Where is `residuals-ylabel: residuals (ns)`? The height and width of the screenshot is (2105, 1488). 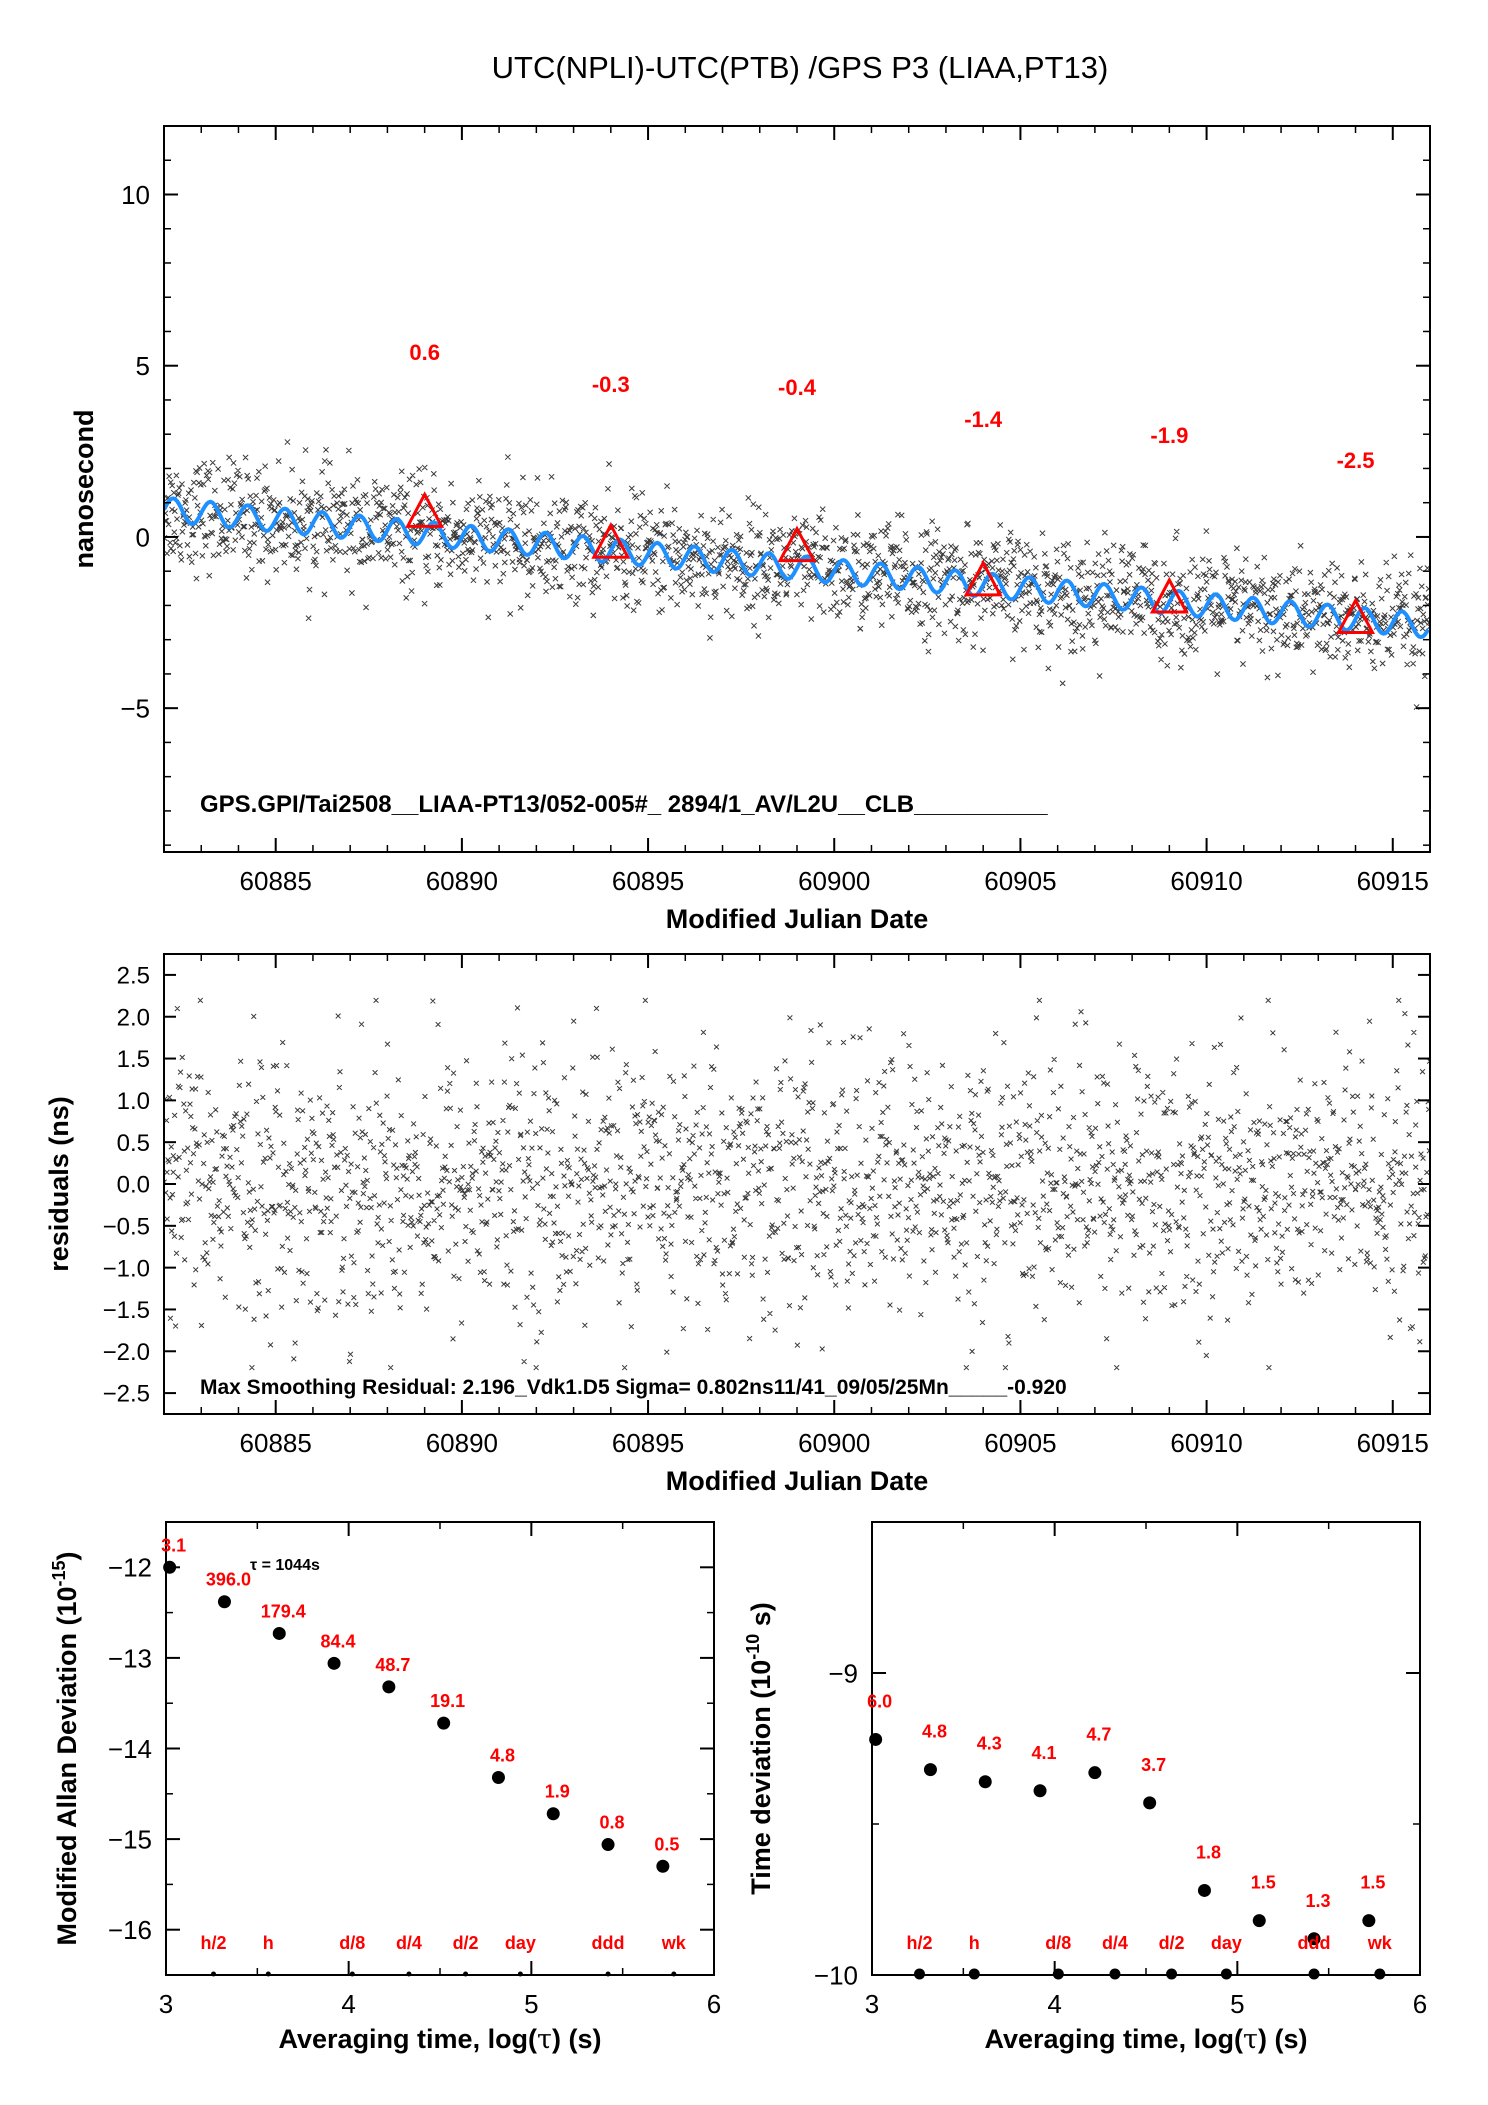
residuals-ylabel: residuals (ns) is located at coordinates (59, 1184).